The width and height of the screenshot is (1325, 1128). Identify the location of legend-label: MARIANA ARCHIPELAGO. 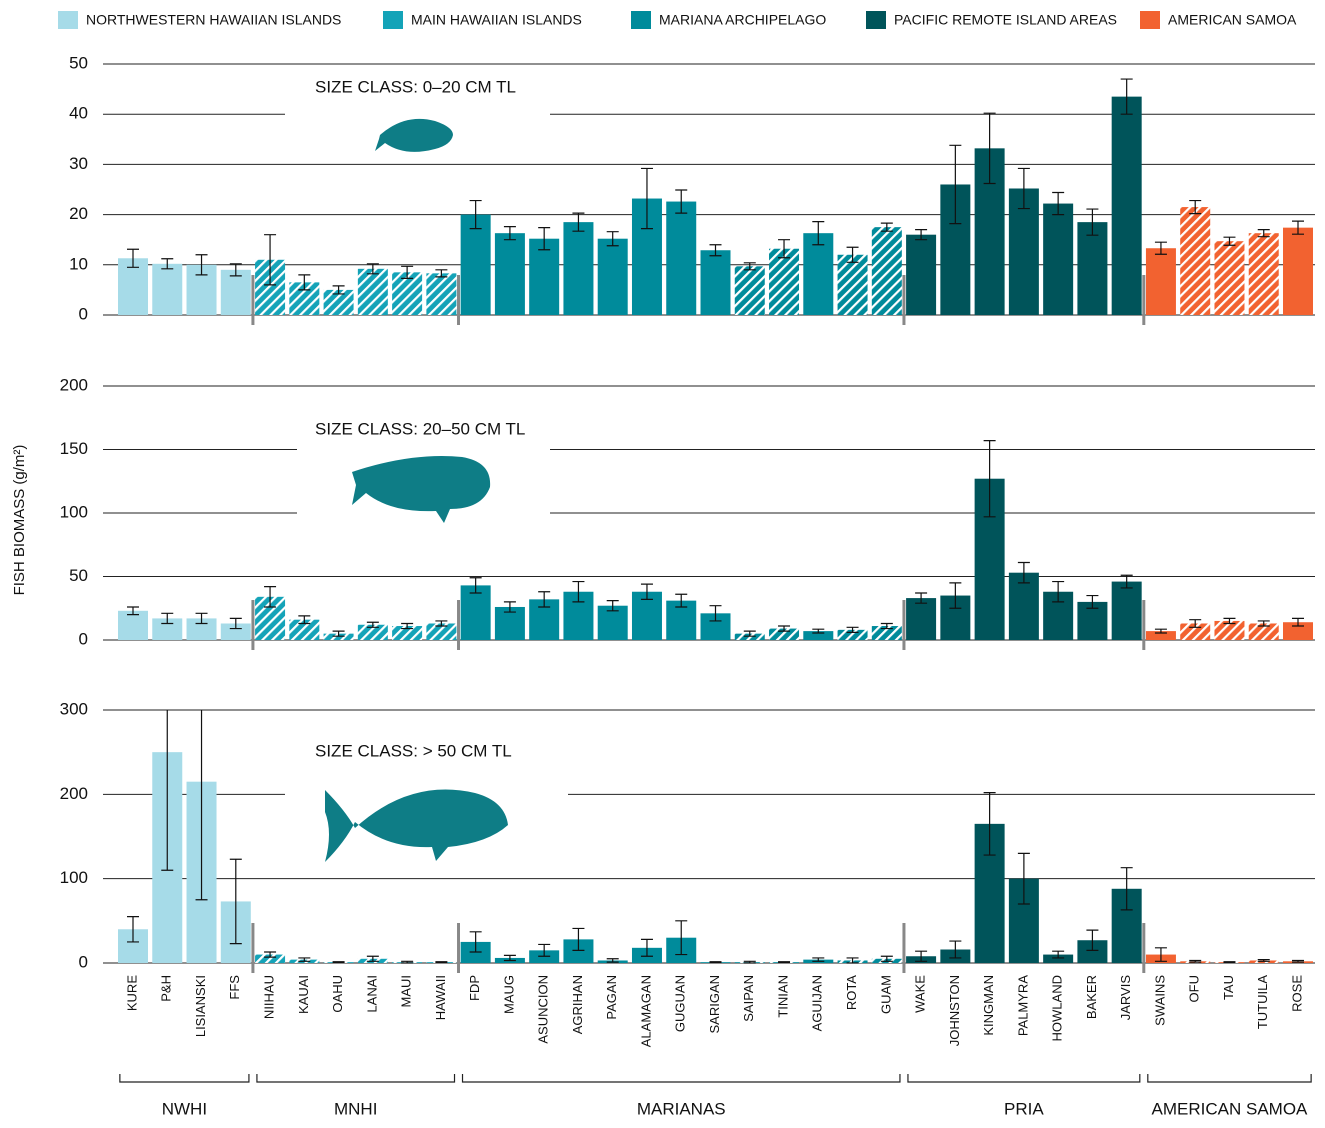
(742, 20).